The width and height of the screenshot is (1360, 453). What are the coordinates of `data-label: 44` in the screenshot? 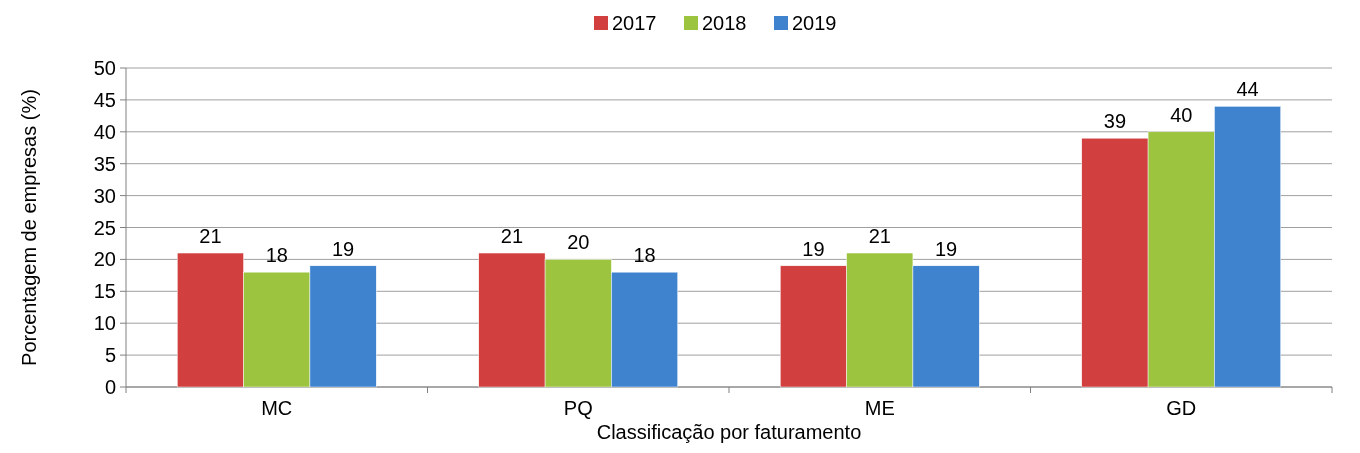 It's located at (1247, 89).